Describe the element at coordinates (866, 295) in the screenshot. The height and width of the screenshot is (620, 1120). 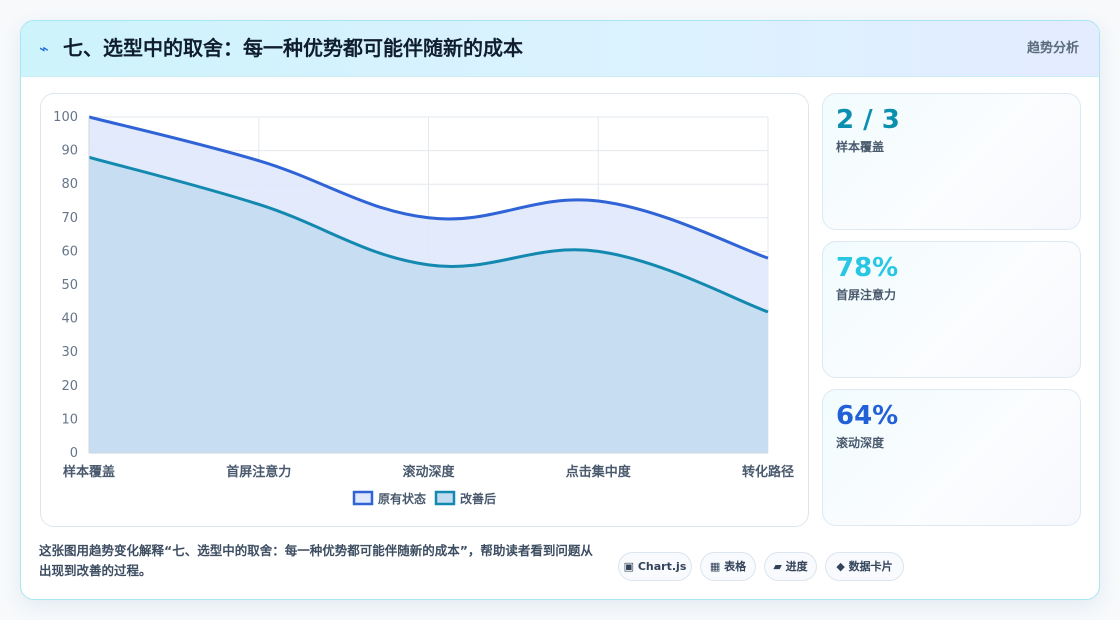
I see `stat-label: 首屏注意力` at that location.